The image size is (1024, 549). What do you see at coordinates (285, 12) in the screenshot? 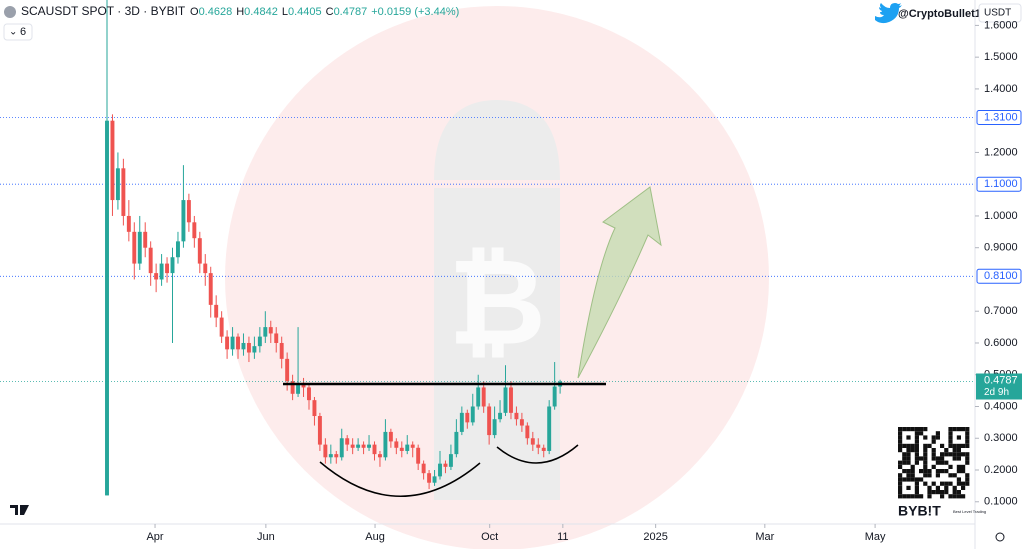
I see `ohlc-key: L` at bounding box center [285, 12].